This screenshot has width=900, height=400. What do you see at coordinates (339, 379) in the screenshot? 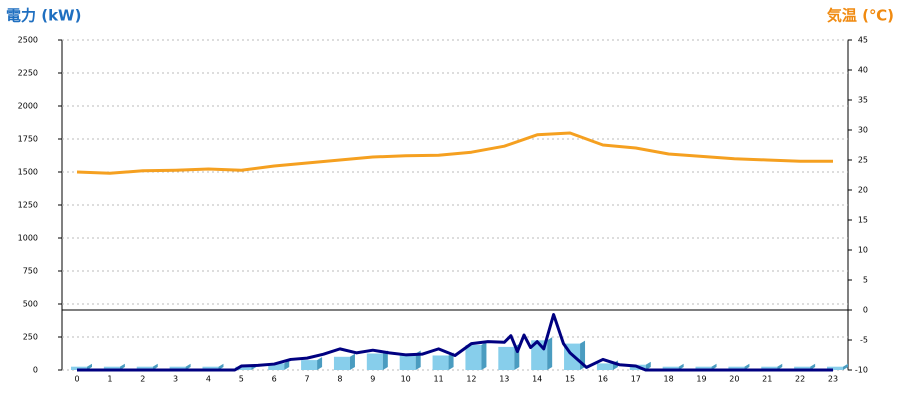
I see `x-tick-label: 8` at bounding box center [339, 379].